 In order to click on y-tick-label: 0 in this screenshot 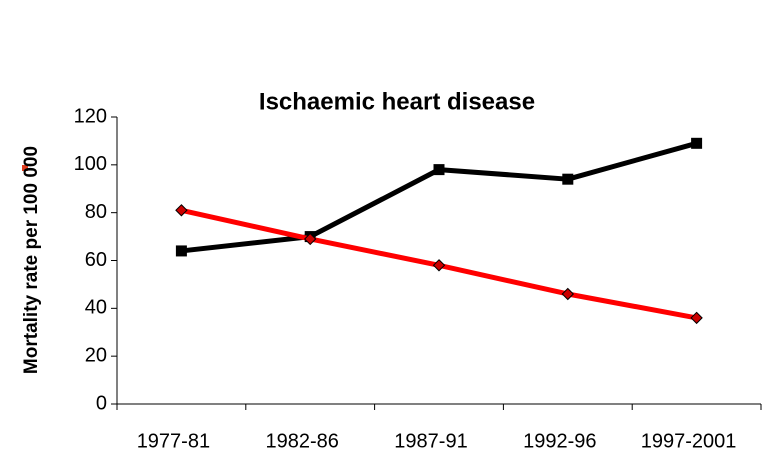, I will do `click(101, 403)`.